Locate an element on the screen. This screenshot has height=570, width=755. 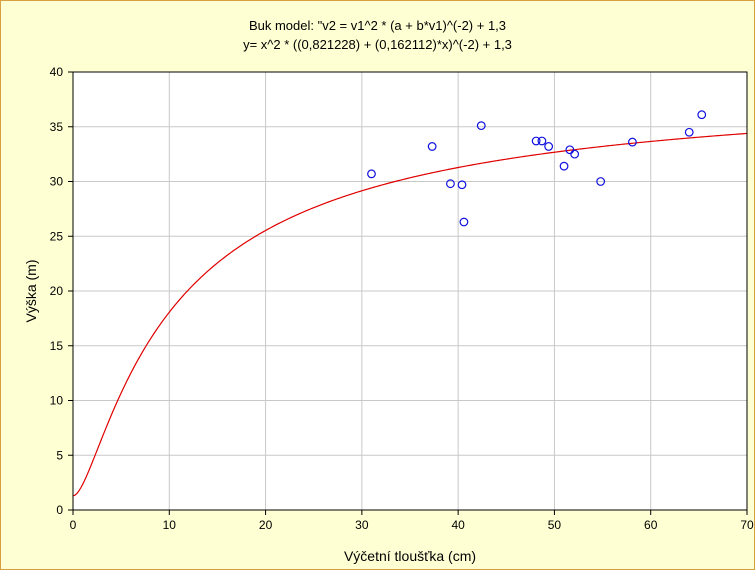
y-tick-label: 40 is located at coordinates (57, 72).